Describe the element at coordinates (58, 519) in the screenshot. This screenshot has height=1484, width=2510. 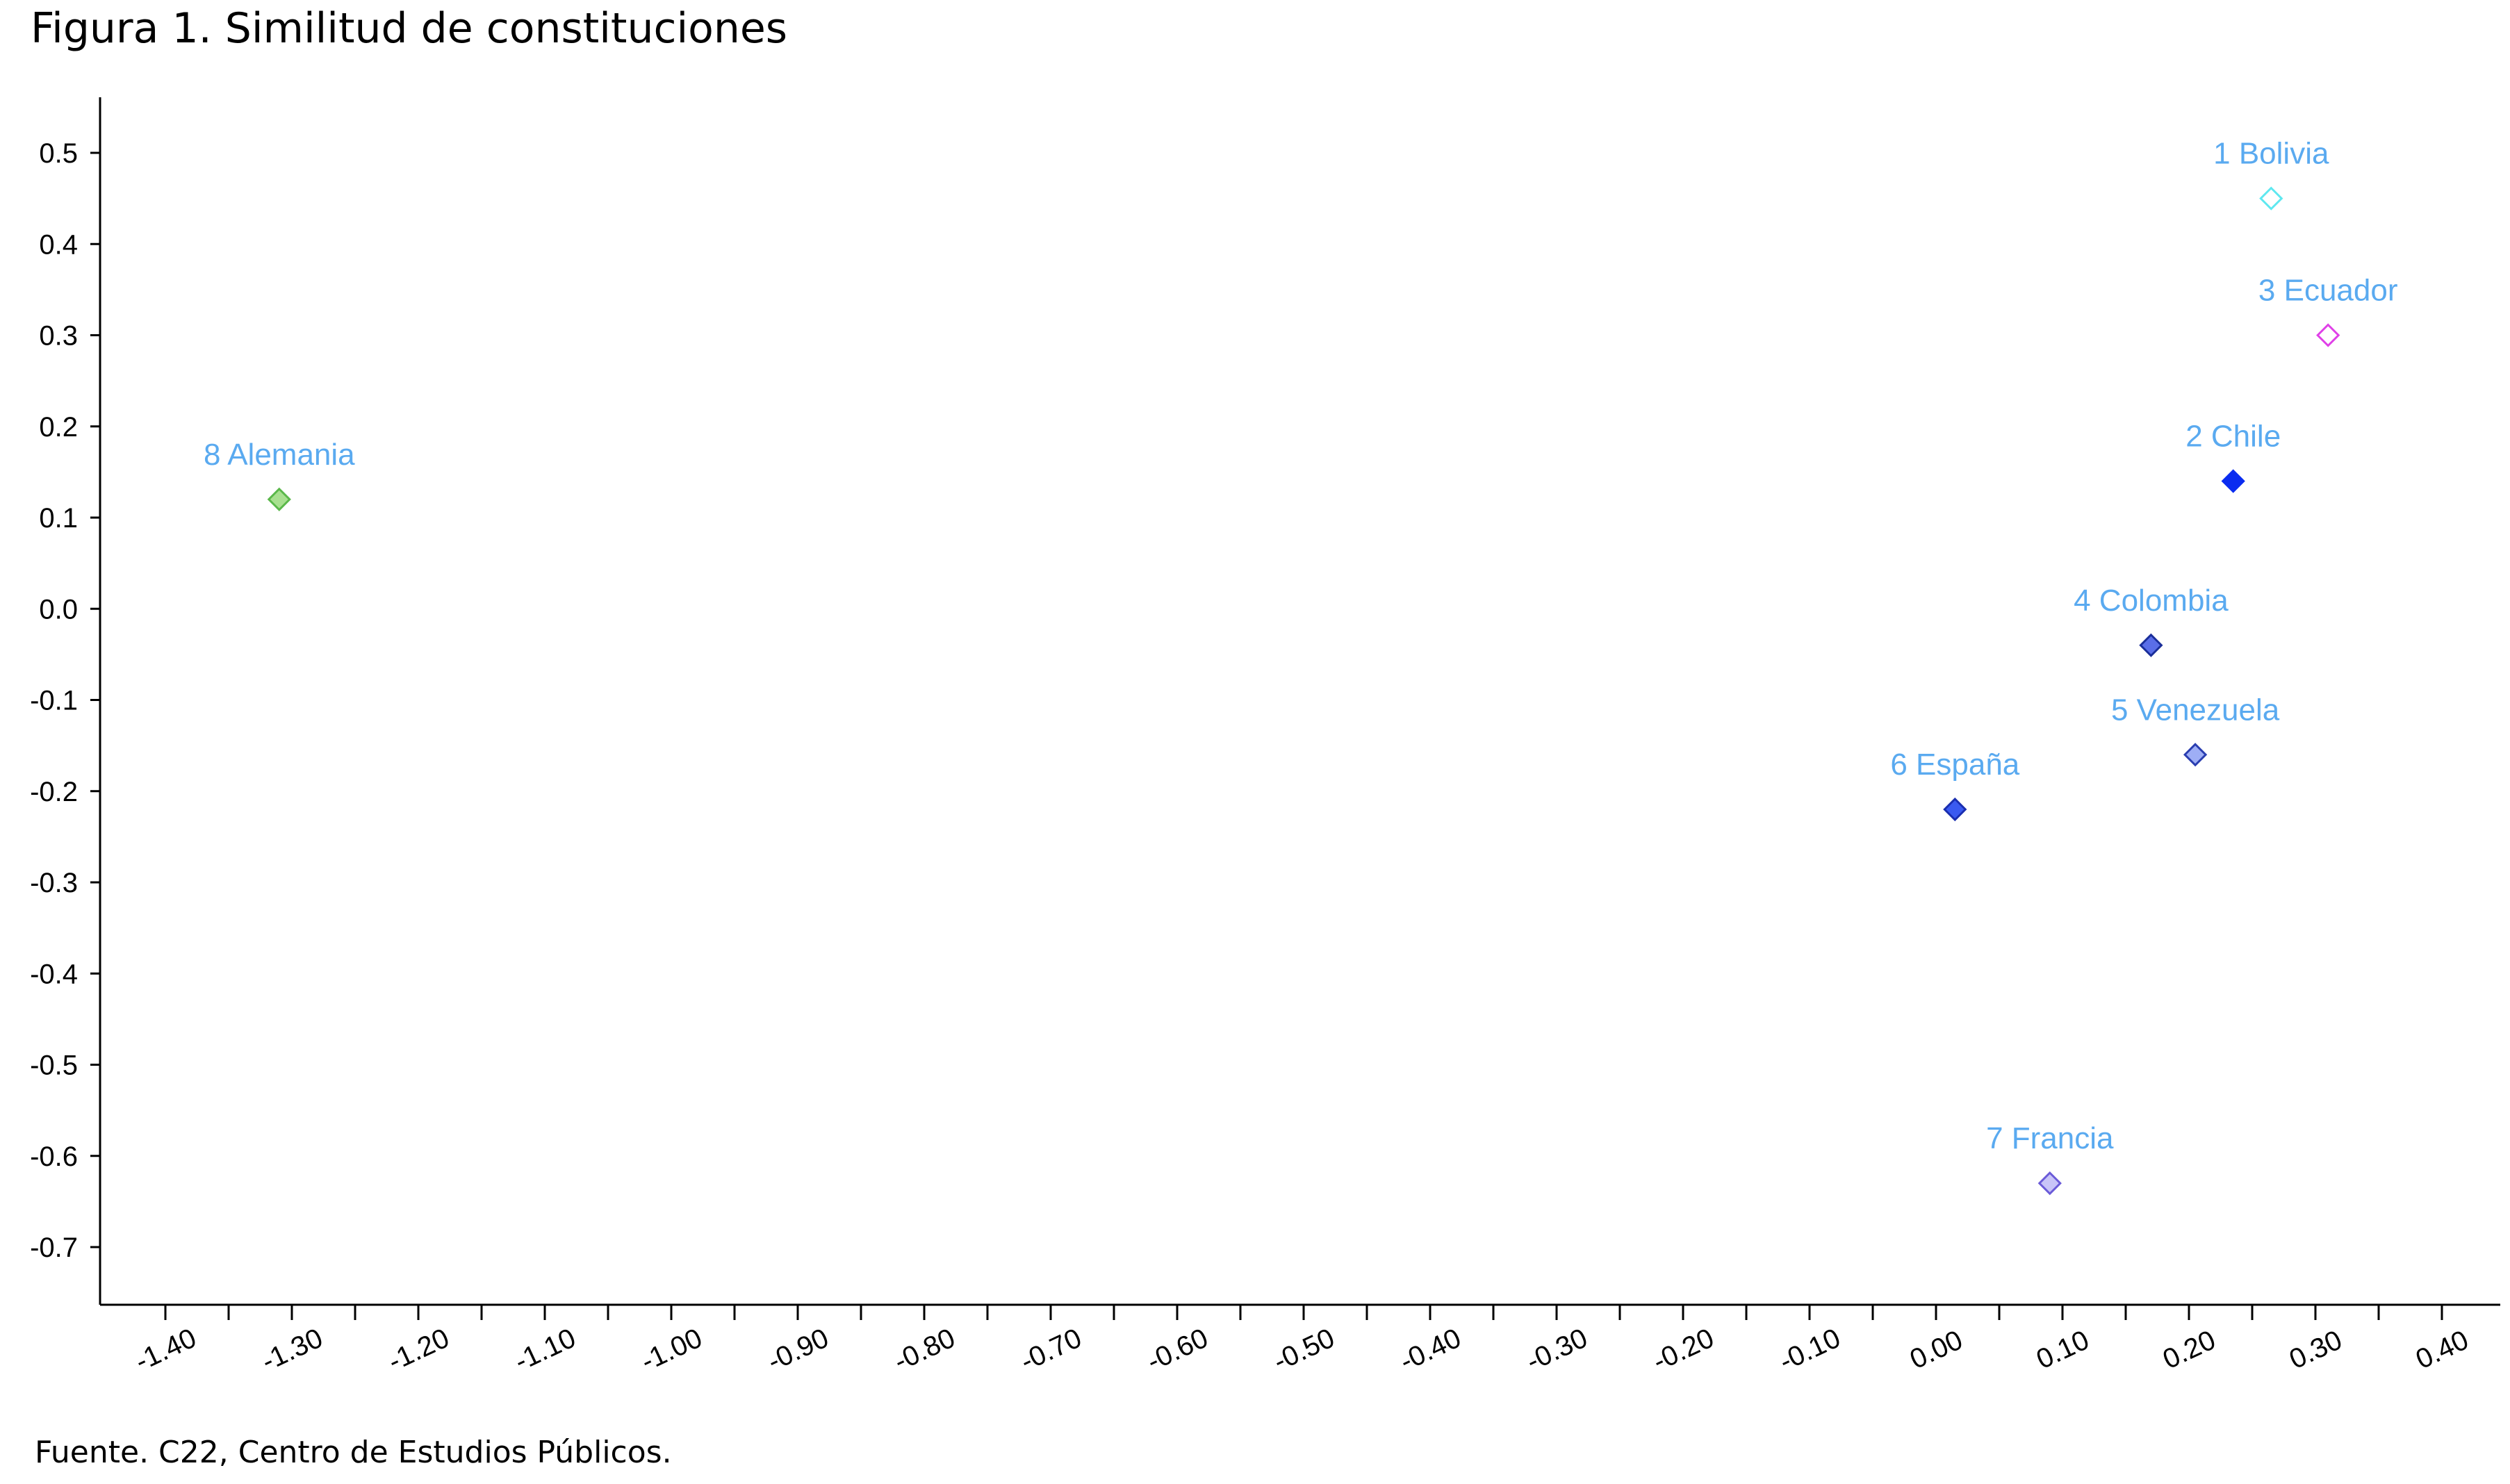
I see `y-tick-label: 0.1` at that location.